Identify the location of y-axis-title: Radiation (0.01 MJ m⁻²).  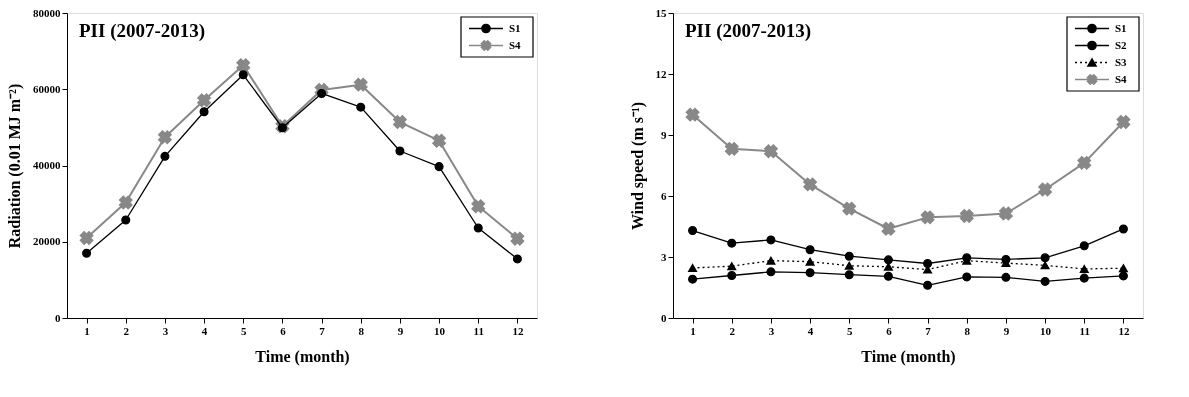
(15, 166).